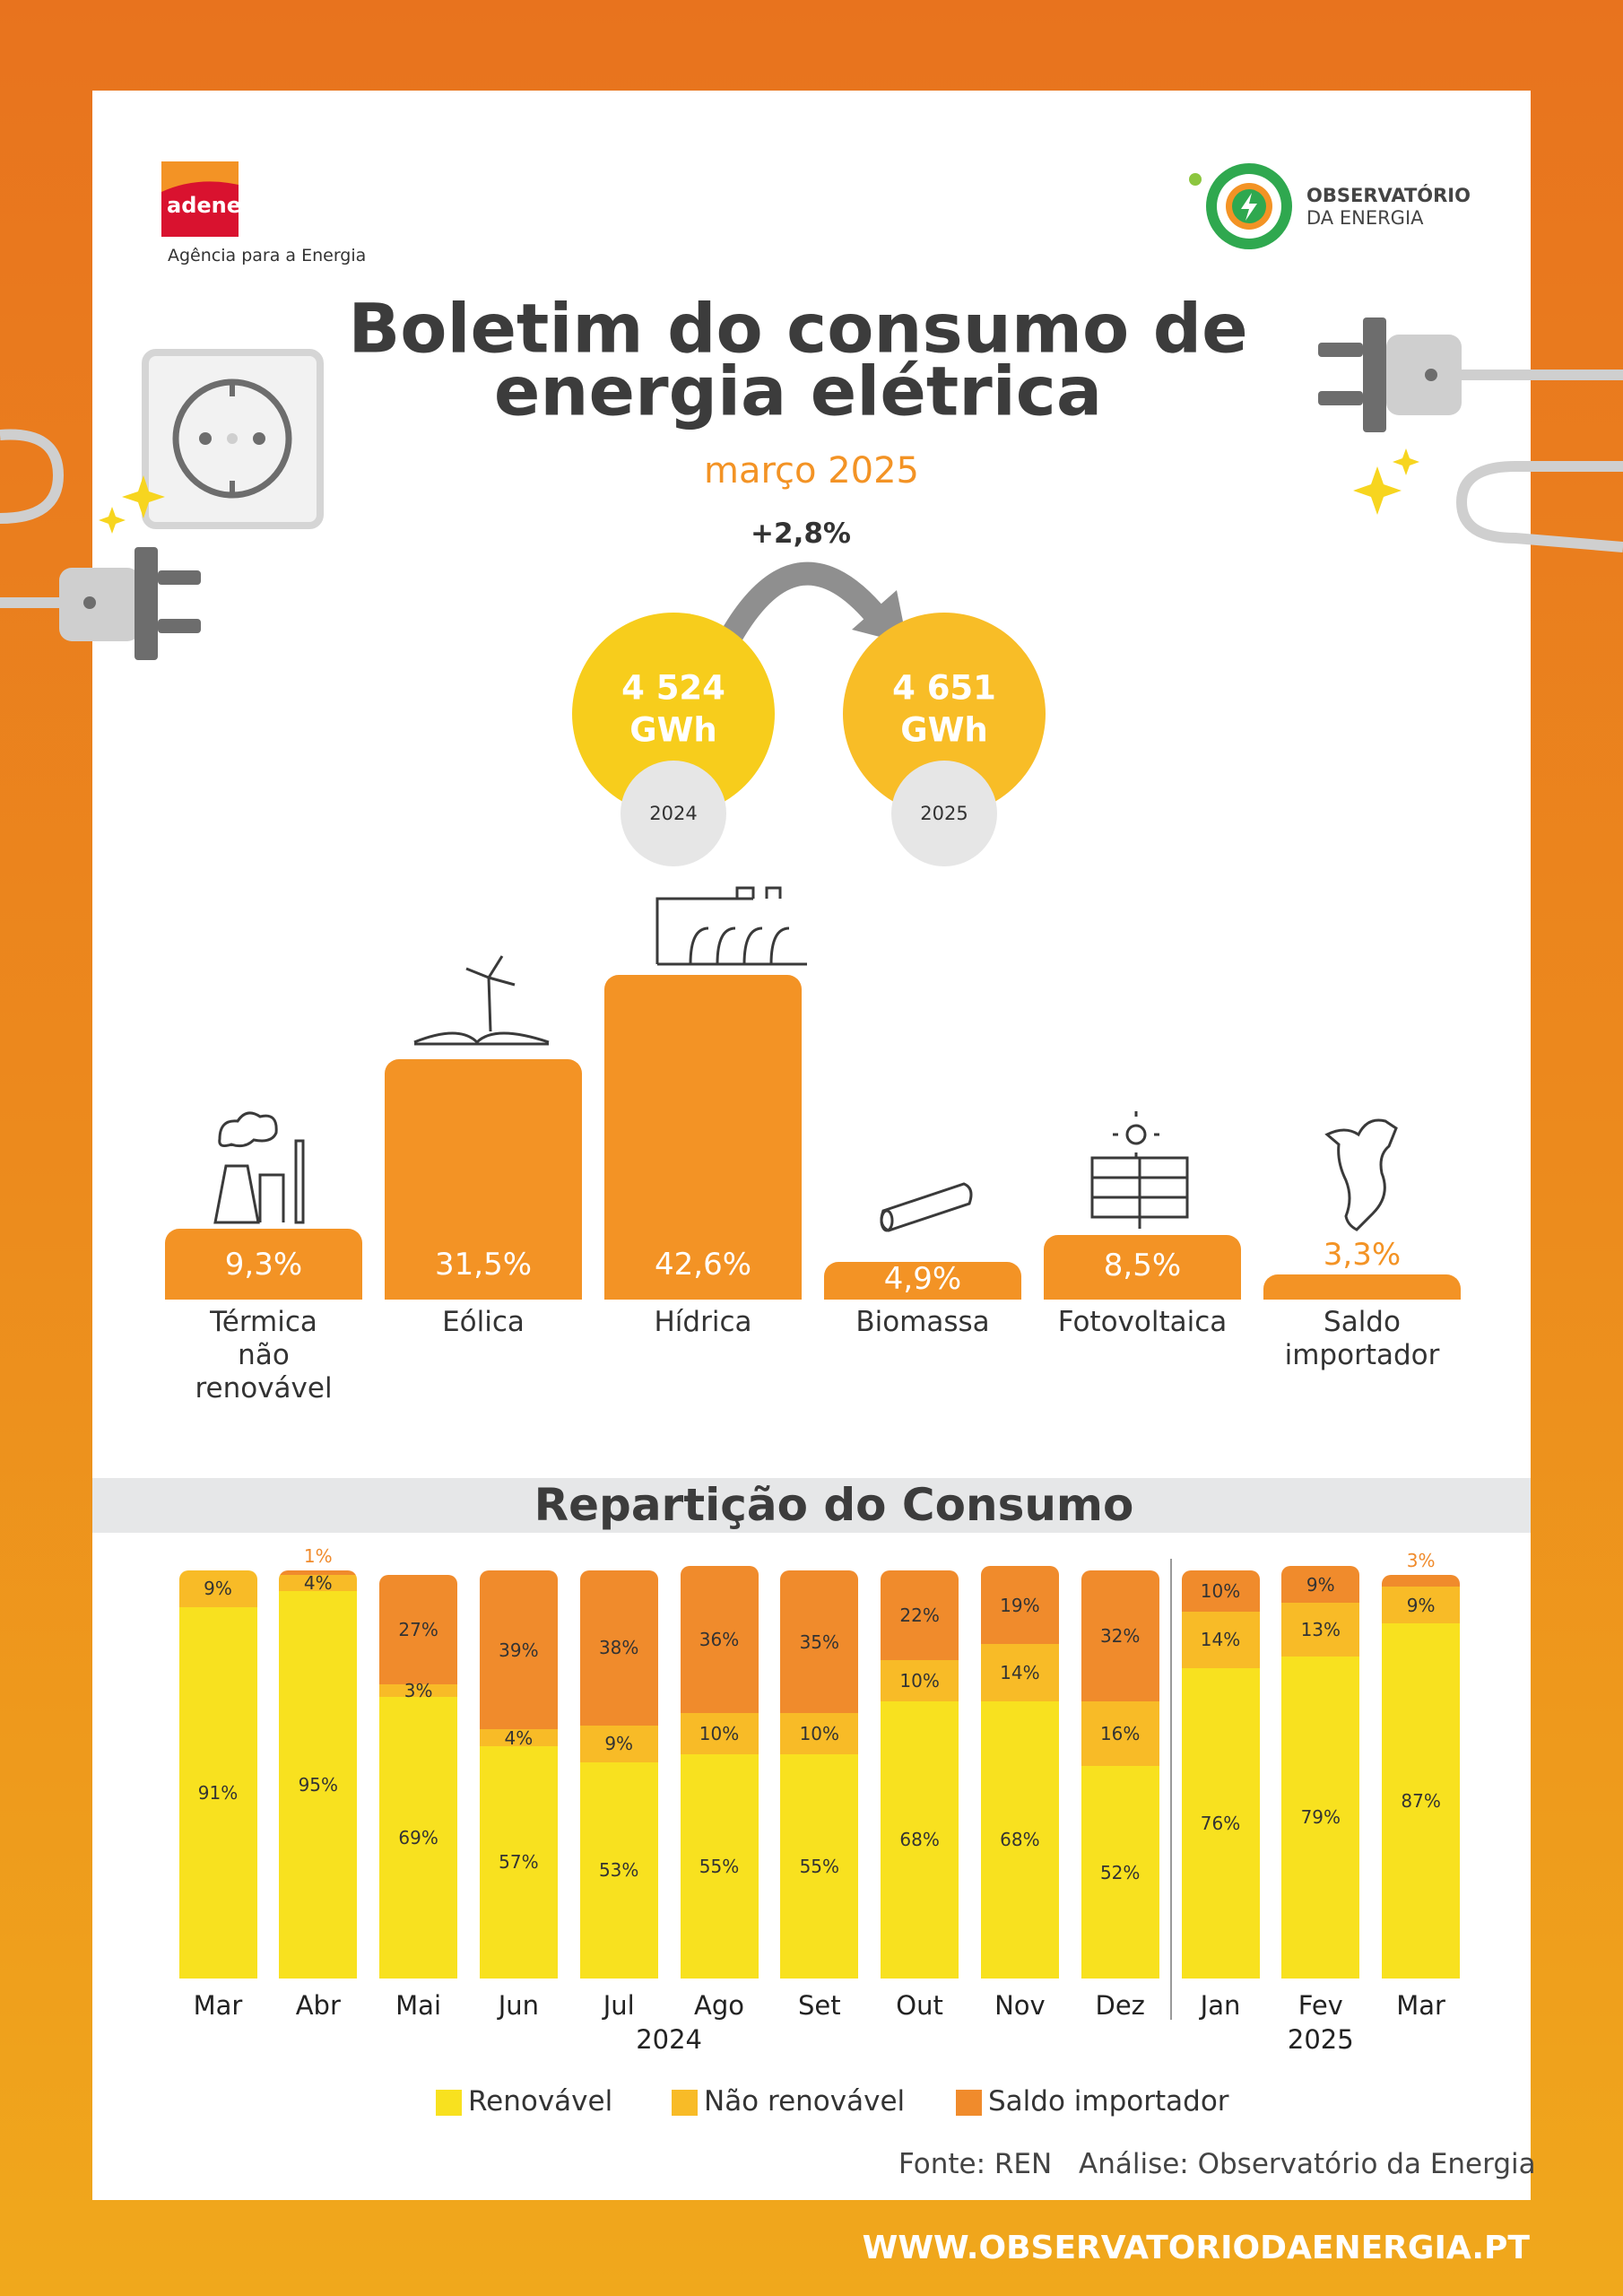  I want to click on x-tick-label: Mai, so click(418, 2005).